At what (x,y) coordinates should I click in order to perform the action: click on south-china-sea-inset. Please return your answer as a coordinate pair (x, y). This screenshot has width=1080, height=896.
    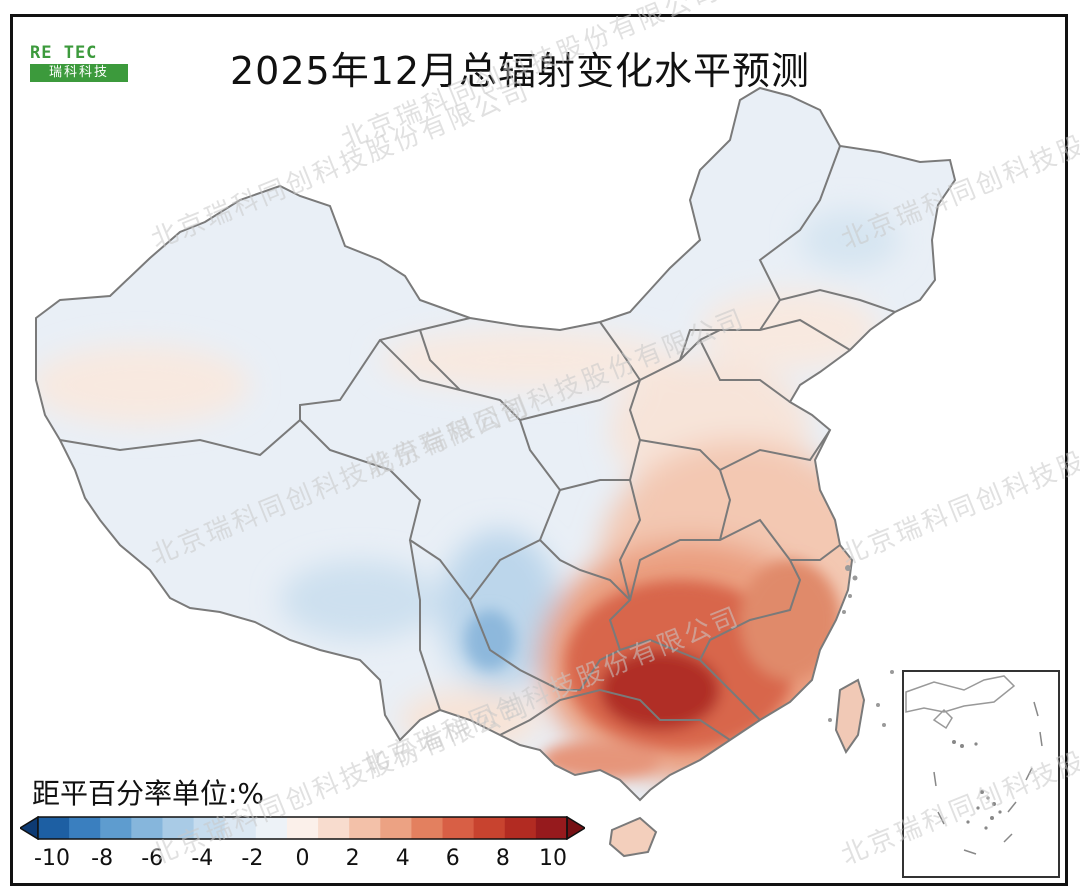
    Looking at the image, I should click on (981, 774).